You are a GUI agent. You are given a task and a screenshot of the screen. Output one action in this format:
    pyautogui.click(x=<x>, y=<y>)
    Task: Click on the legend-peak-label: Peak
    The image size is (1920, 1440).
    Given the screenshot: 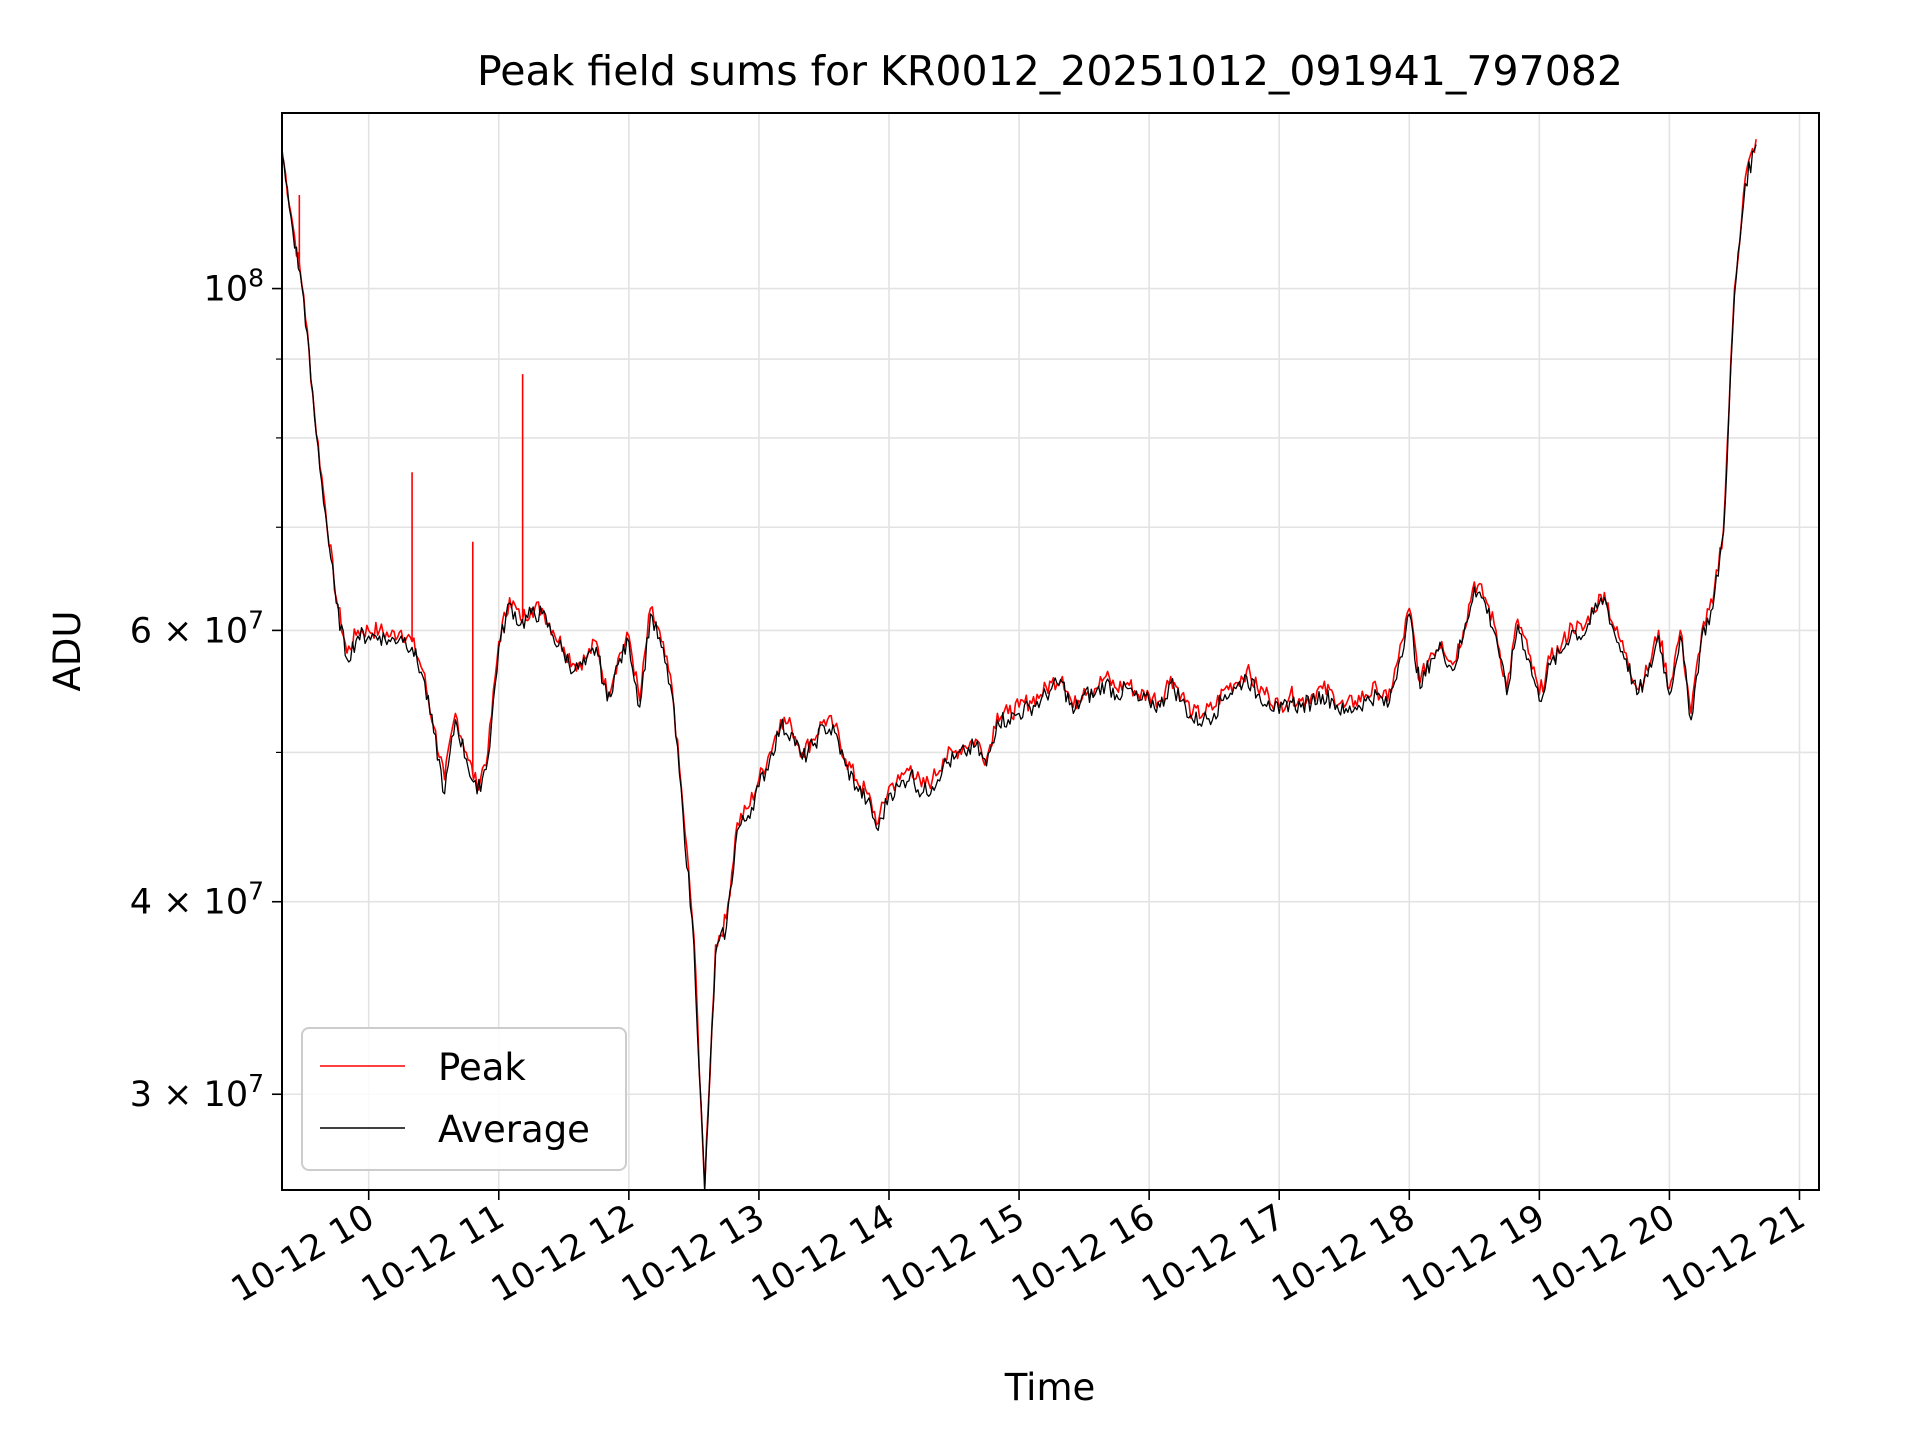 What is the action you would take?
    pyautogui.click(x=482, y=1067)
    